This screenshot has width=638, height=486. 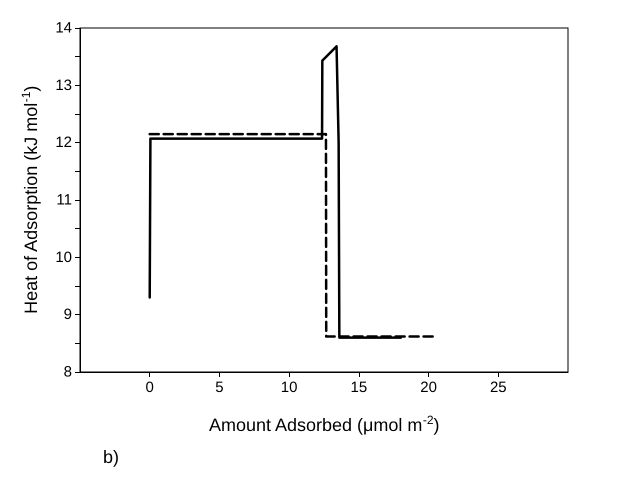 I want to click on y-tick-label: 8, so click(x=68, y=372).